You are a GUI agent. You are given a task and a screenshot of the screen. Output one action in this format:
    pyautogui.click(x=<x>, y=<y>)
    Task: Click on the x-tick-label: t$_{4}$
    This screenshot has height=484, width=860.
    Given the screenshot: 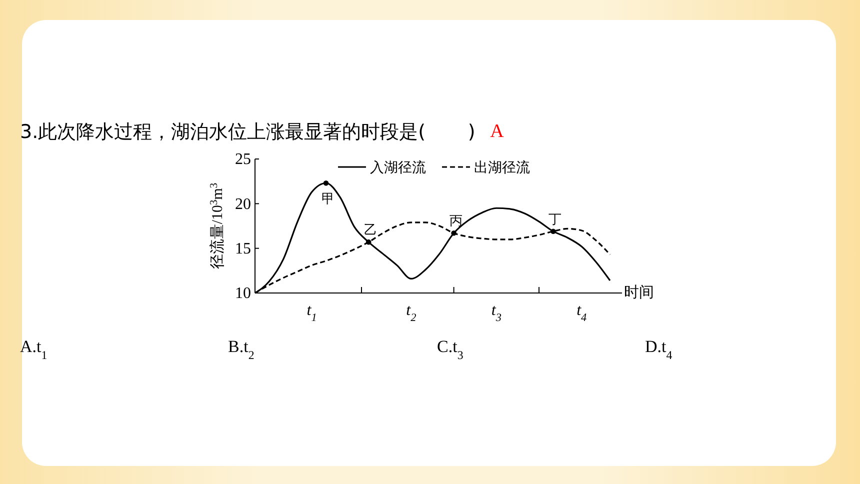 What is the action you would take?
    pyautogui.click(x=582, y=313)
    